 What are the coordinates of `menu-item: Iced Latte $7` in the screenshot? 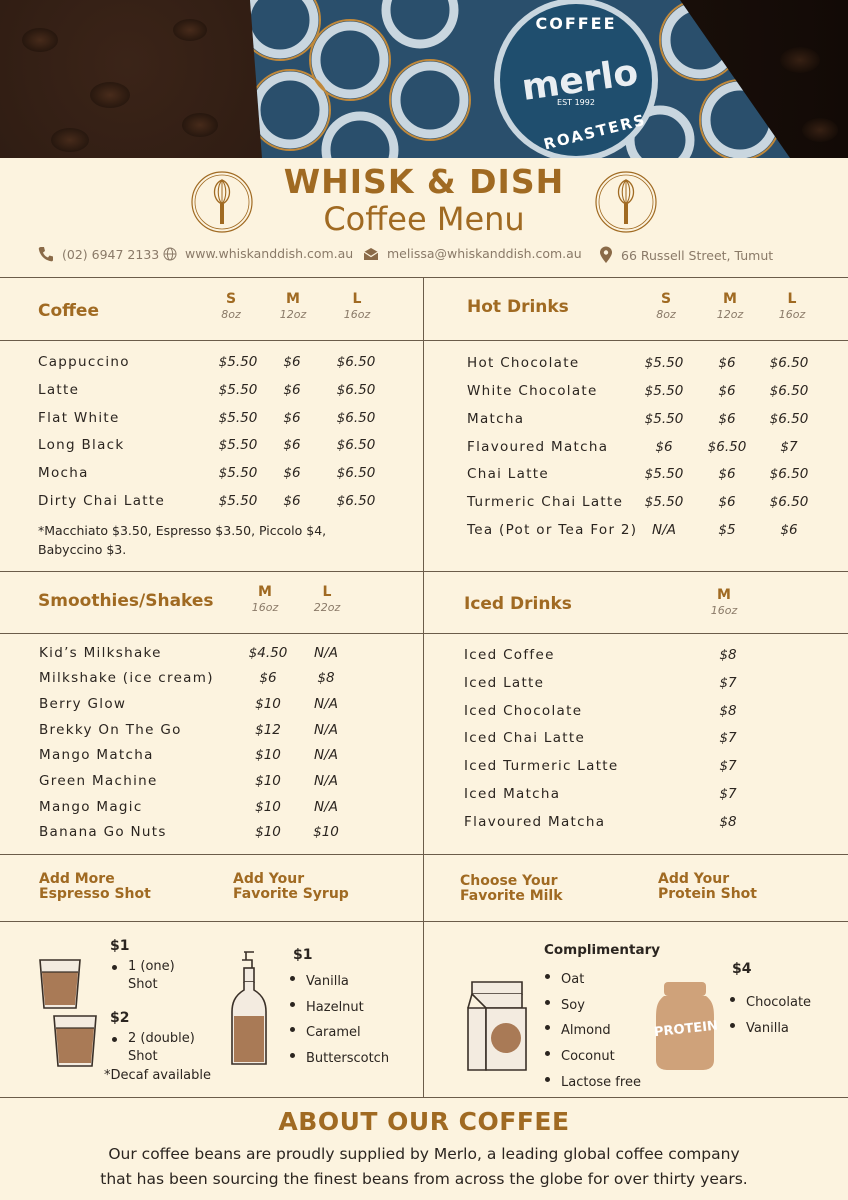 It's located at (651, 685).